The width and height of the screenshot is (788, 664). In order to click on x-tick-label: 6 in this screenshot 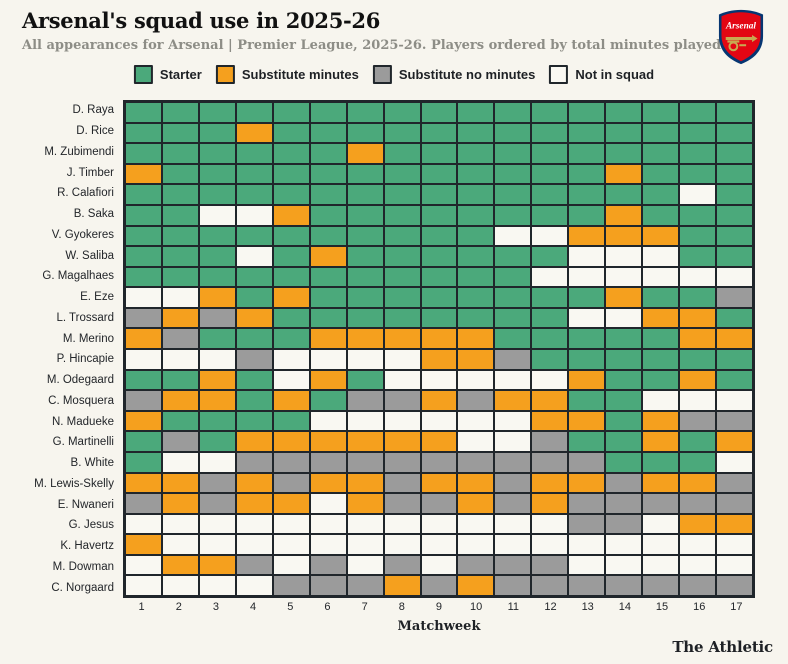, I will do `click(327, 607)`.